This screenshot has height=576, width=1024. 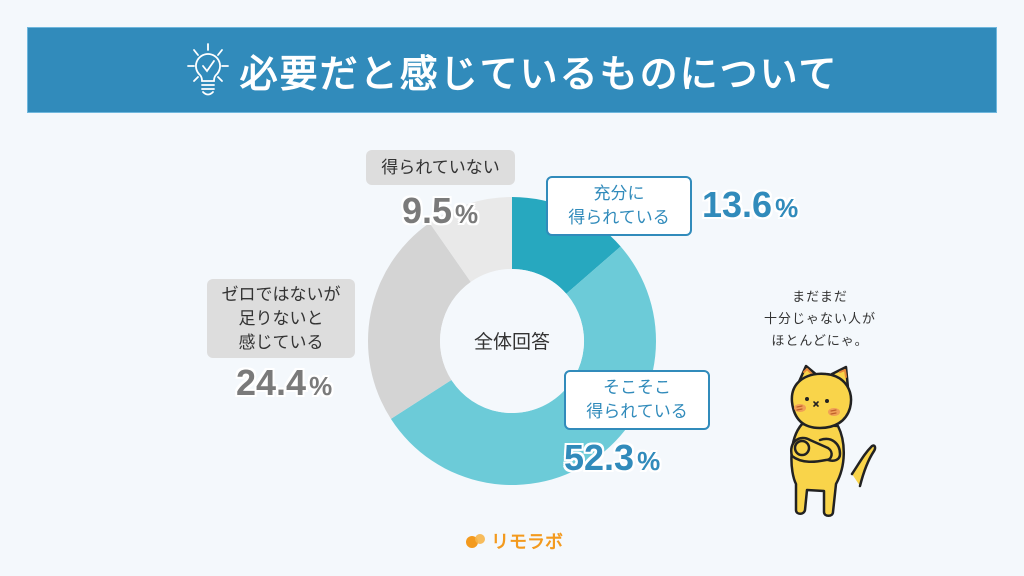 What do you see at coordinates (539, 73) in the screenshot?
I see `page-title: 必要だと感じているものについて` at bounding box center [539, 73].